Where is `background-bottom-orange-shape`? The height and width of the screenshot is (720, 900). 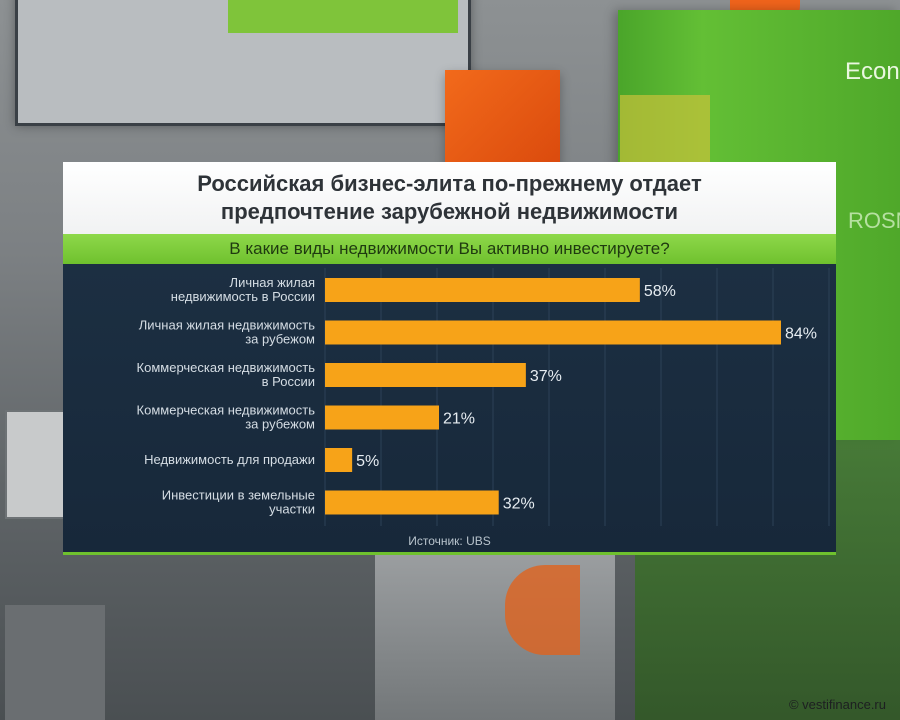
background-bottom-orange-shape is located at coordinates (542, 610).